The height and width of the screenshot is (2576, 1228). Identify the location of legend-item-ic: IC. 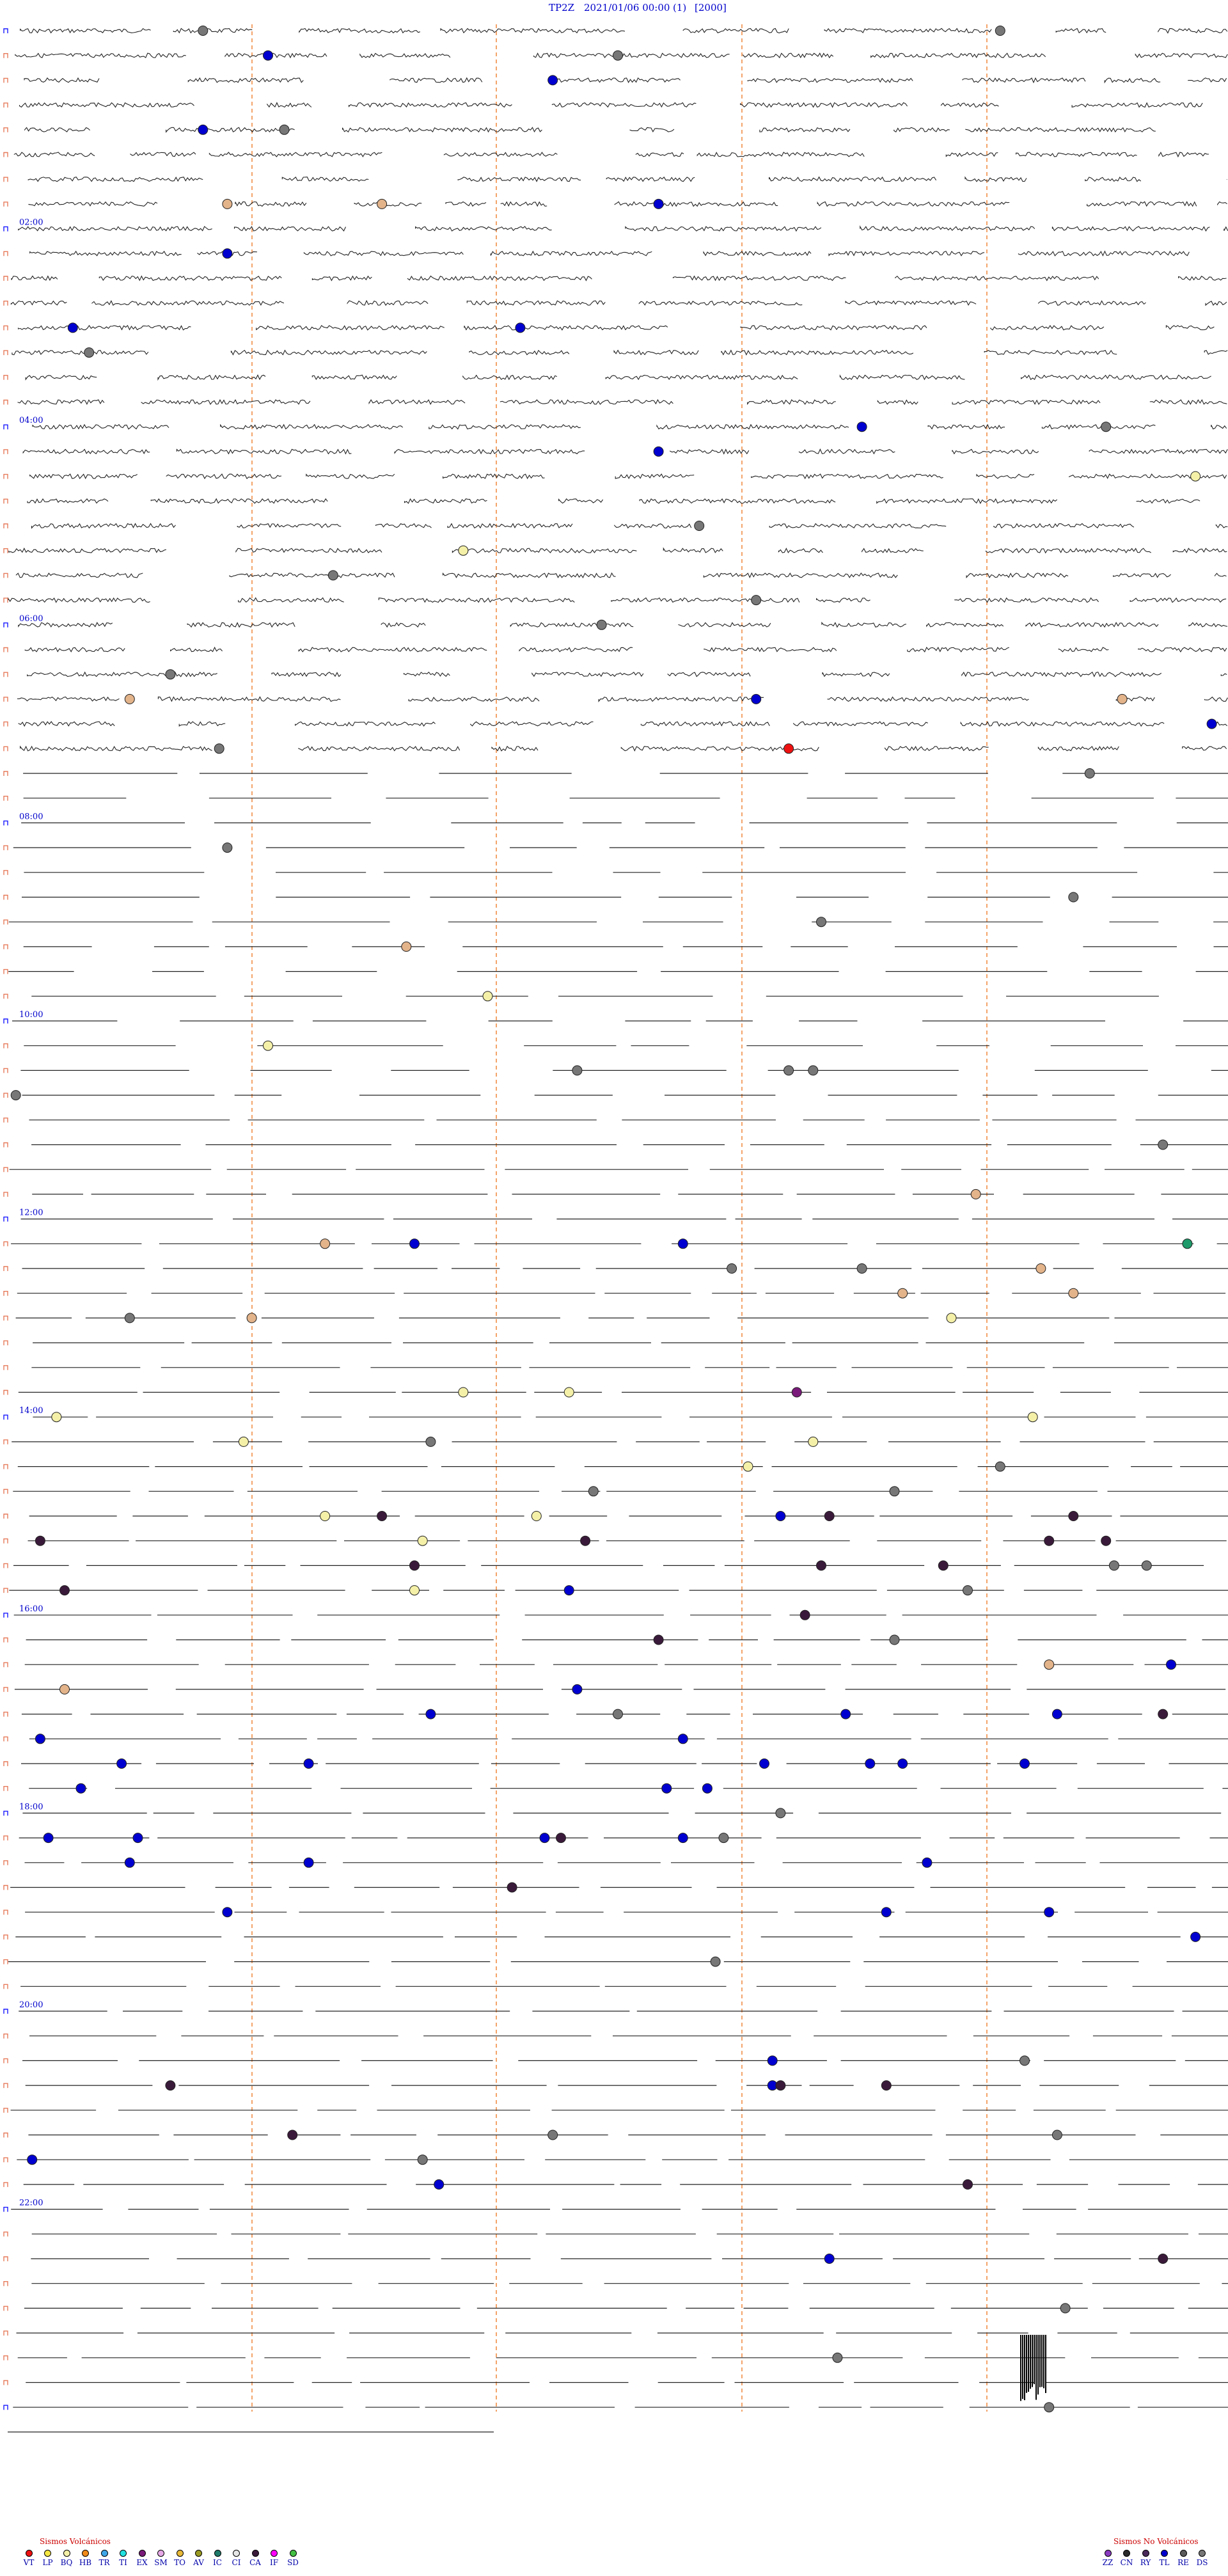
(217, 2559).